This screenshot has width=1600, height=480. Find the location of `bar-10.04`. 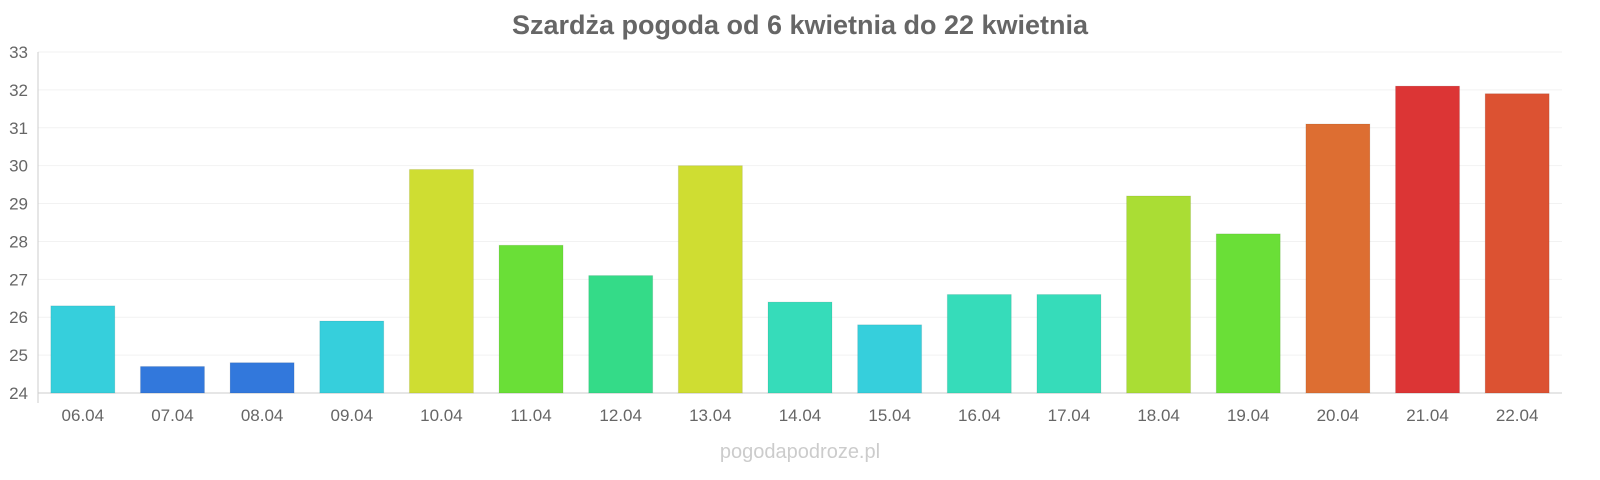

bar-10.04 is located at coordinates (441, 281).